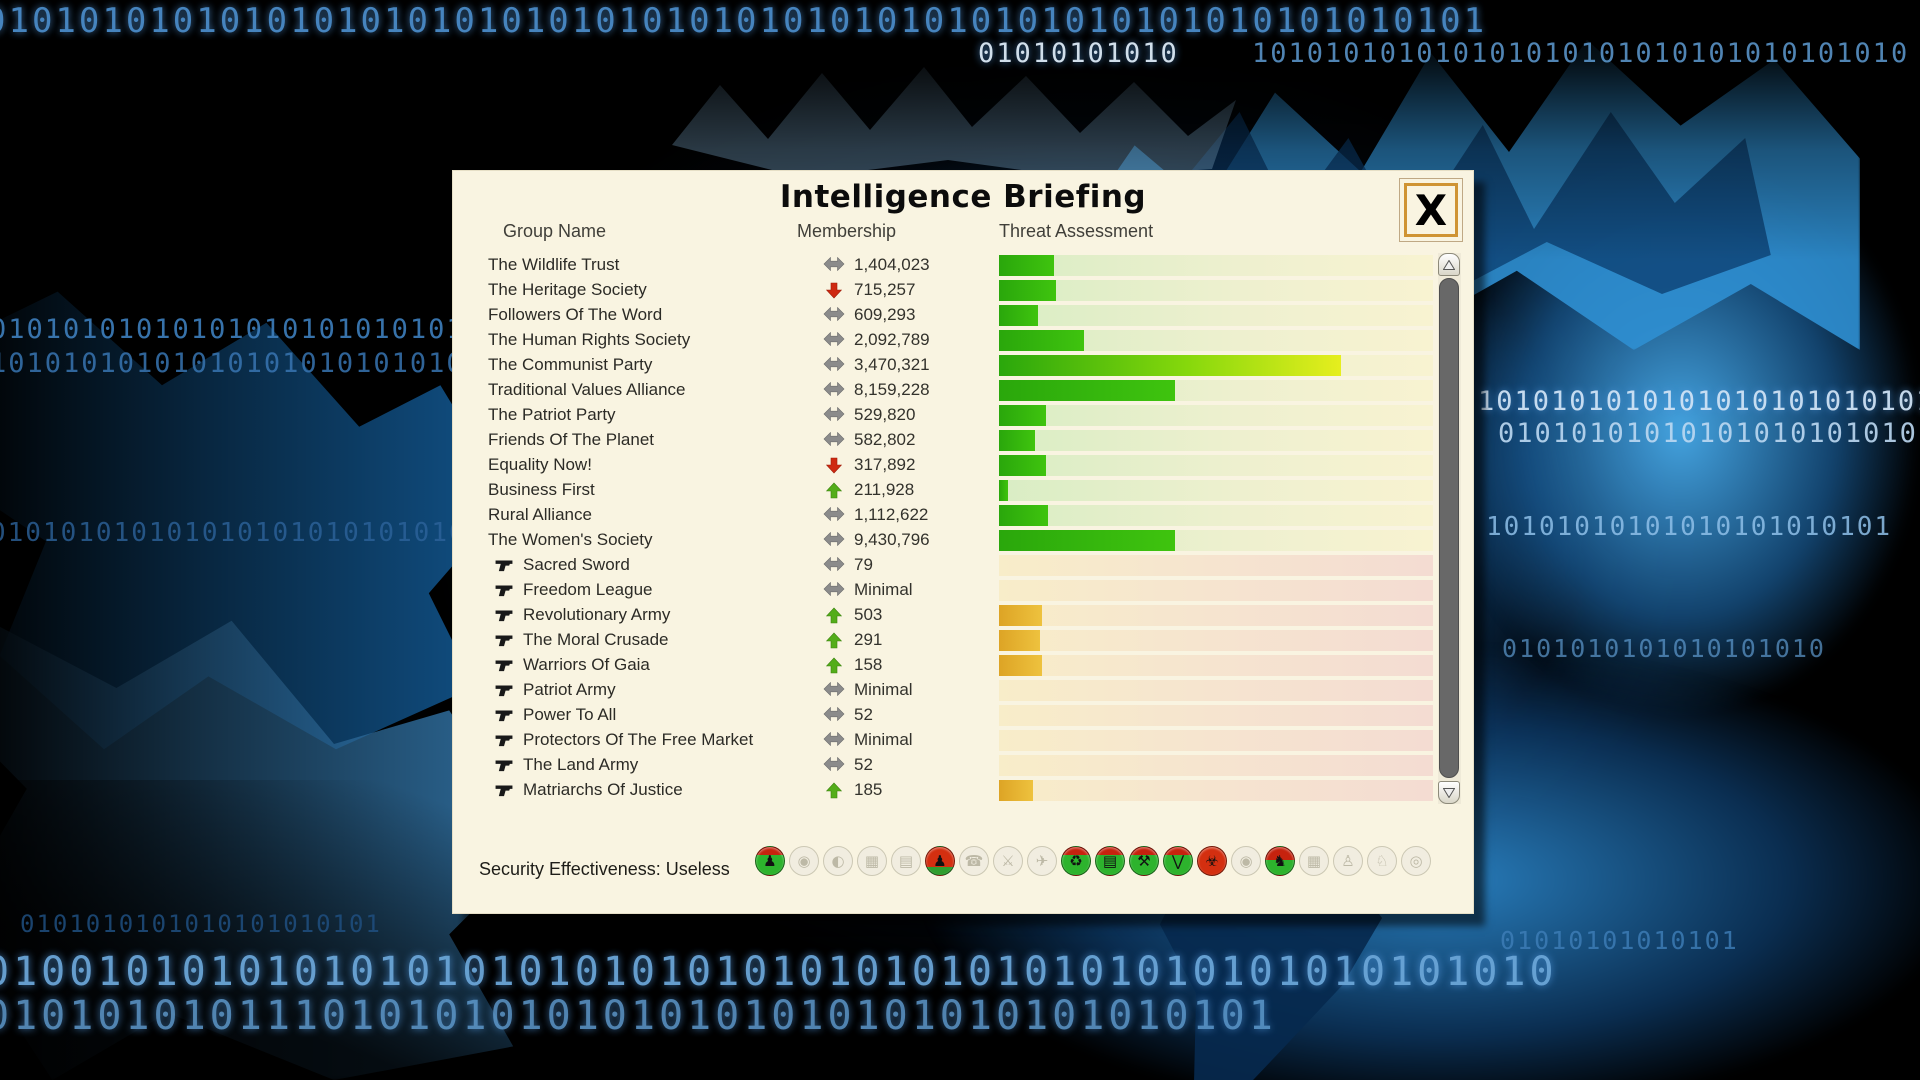 The image size is (1920, 1080). I want to click on membership-value: 185, so click(868, 789).